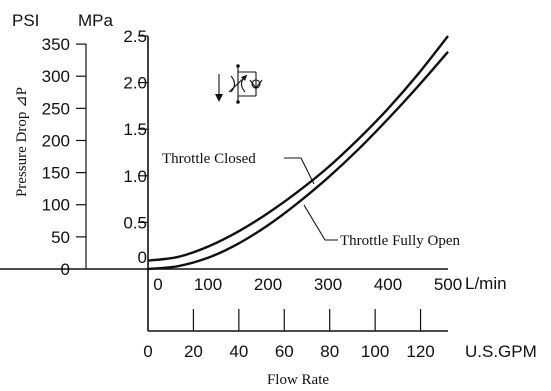 The image size is (551, 391). Describe the element at coordinates (135, 222) in the screenshot. I see `y-tick-label-mpa: 0.5` at that location.